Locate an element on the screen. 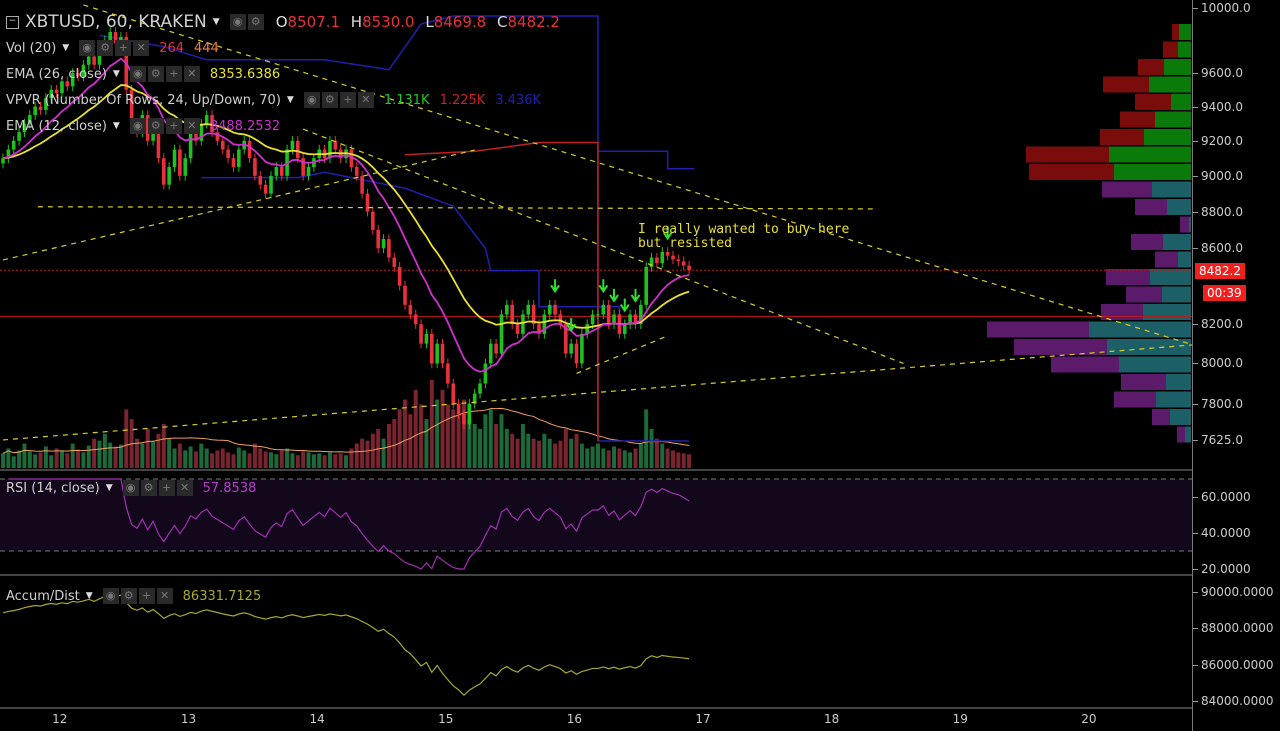  x-tick-label: 19 is located at coordinates (960, 719).